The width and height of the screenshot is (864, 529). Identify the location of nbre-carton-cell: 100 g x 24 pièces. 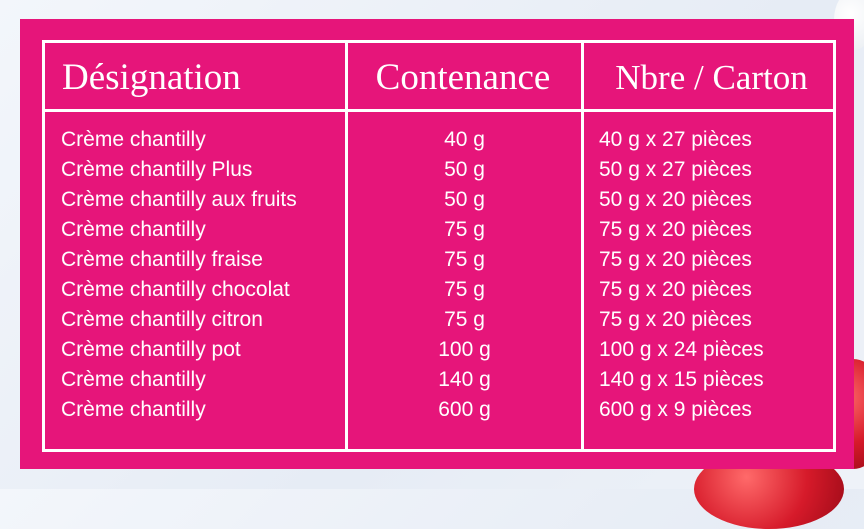
(681, 349).